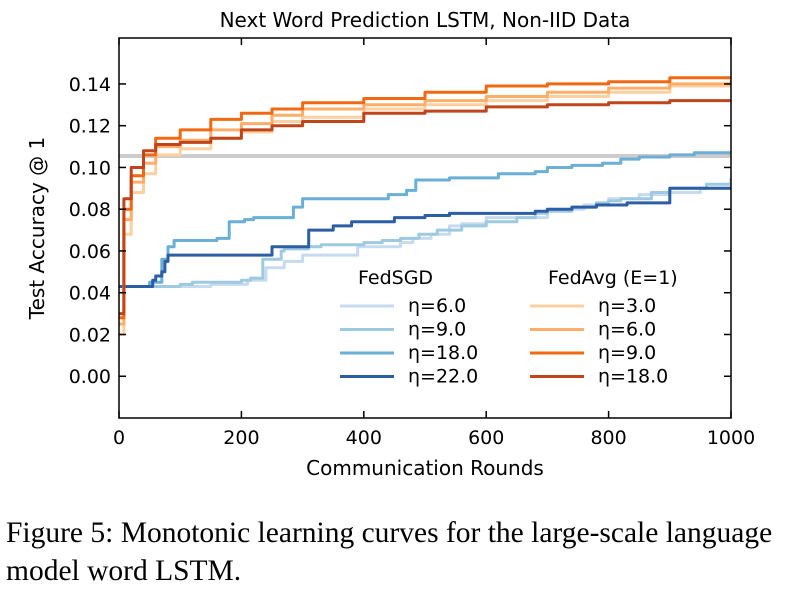 The image size is (788, 594). I want to click on legend-label: η=3.0, so click(627, 306).